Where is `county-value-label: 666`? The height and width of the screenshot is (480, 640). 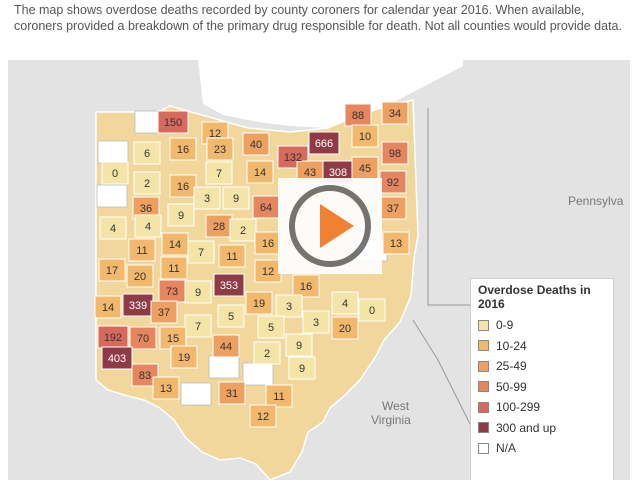 county-value-label: 666 is located at coordinates (324, 144).